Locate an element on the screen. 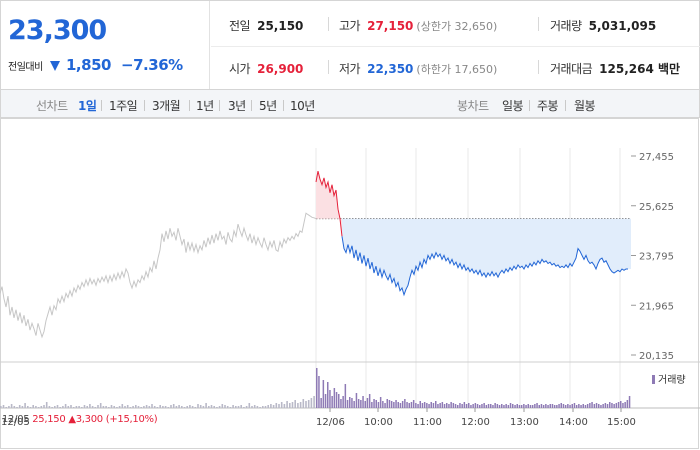 The image size is (700, 450). today-line-up is located at coordinates (329, 203).